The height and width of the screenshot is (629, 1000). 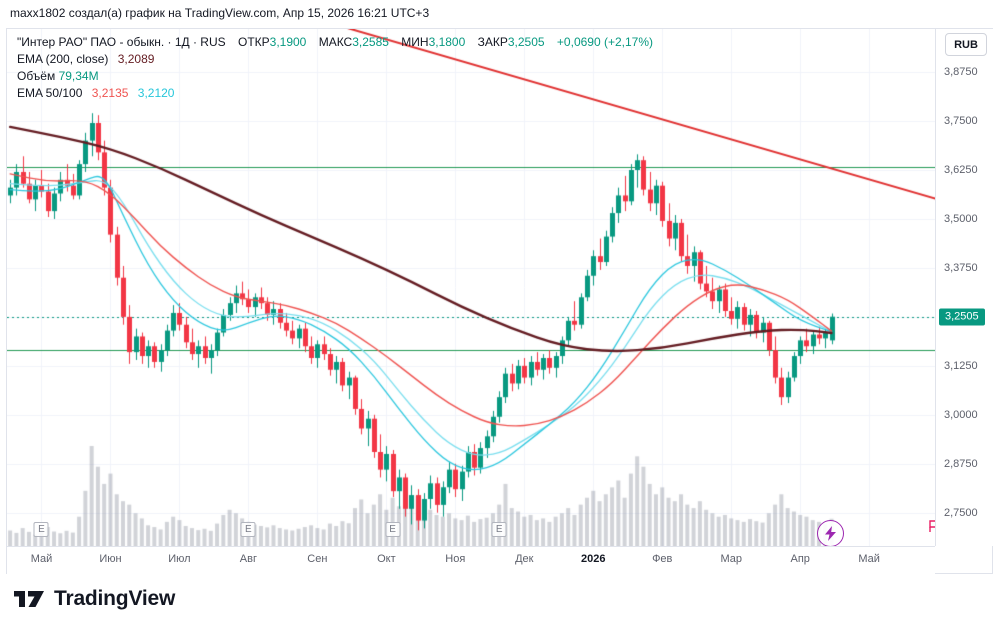 What do you see at coordinates (335, 93) in the screenshot?
I see `legend-ema-band-row: EMA 50/100 3,2135 3,2120` at bounding box center [335, 93].